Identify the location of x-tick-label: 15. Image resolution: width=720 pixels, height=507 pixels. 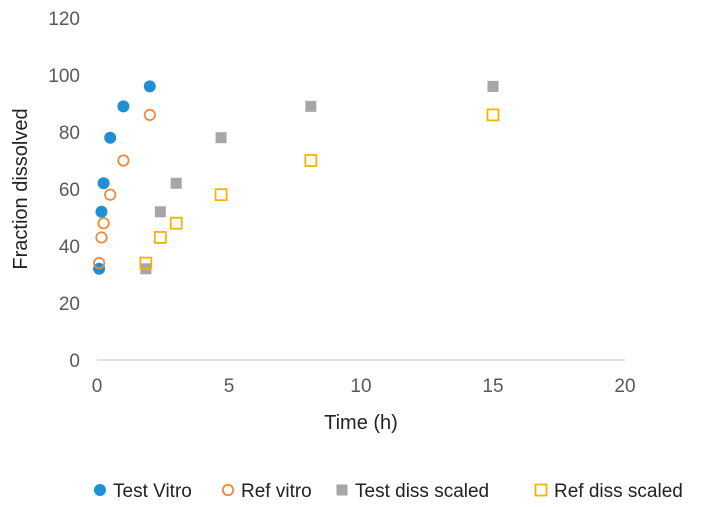
(492, 386).